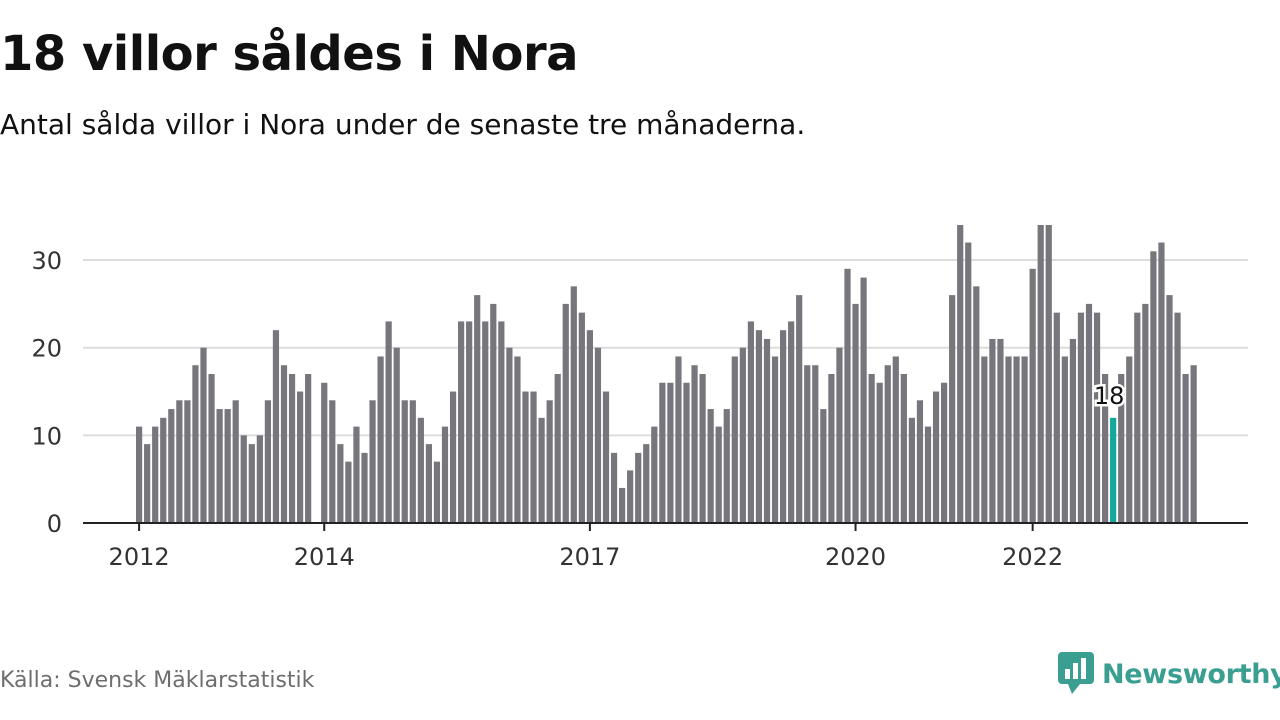 This screenshot has height=720, width=1280. I want to click on chart-title: 18 villor såldes i Nora, so click(289, 54).